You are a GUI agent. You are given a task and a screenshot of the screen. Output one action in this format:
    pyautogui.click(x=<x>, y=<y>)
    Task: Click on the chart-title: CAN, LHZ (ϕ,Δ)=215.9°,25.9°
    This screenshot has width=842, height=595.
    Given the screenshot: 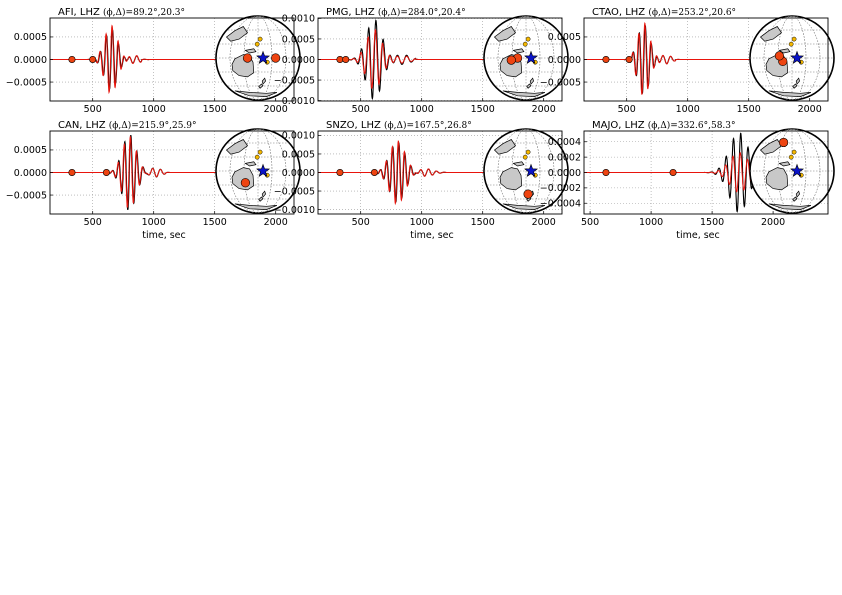 What is the action you would take?
    pyautogui.click(x=127, y=125)
    